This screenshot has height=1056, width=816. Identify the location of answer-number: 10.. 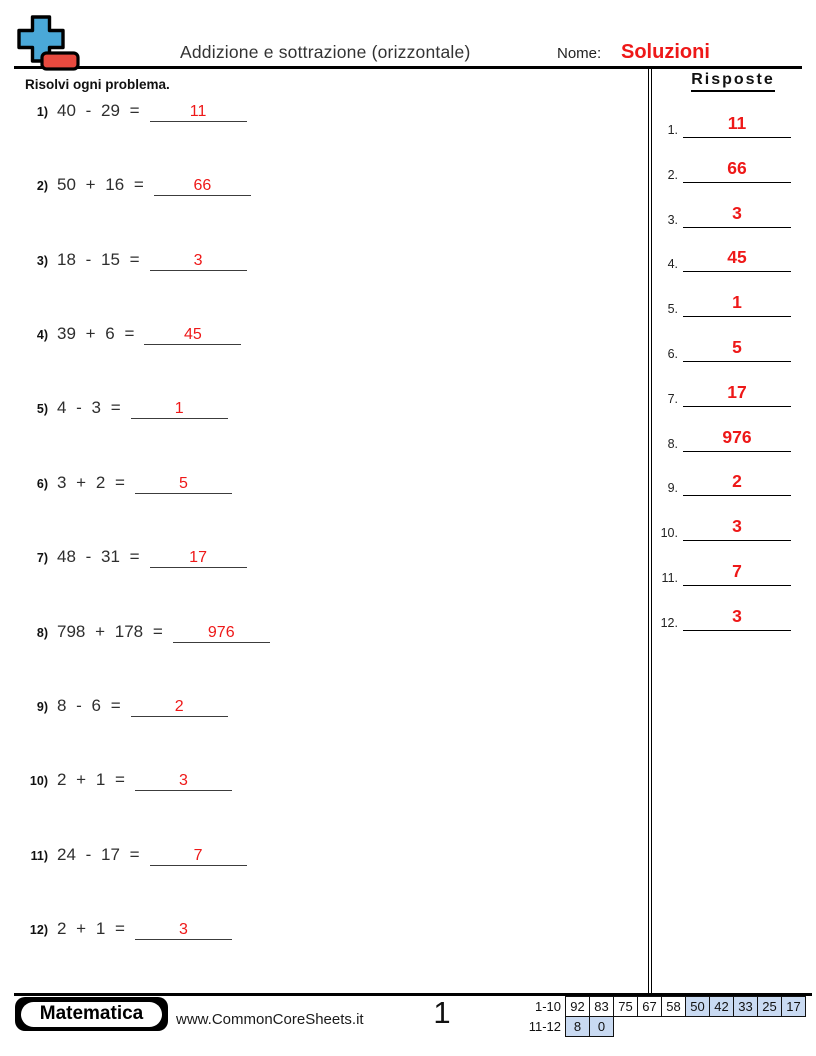
(669, 533).